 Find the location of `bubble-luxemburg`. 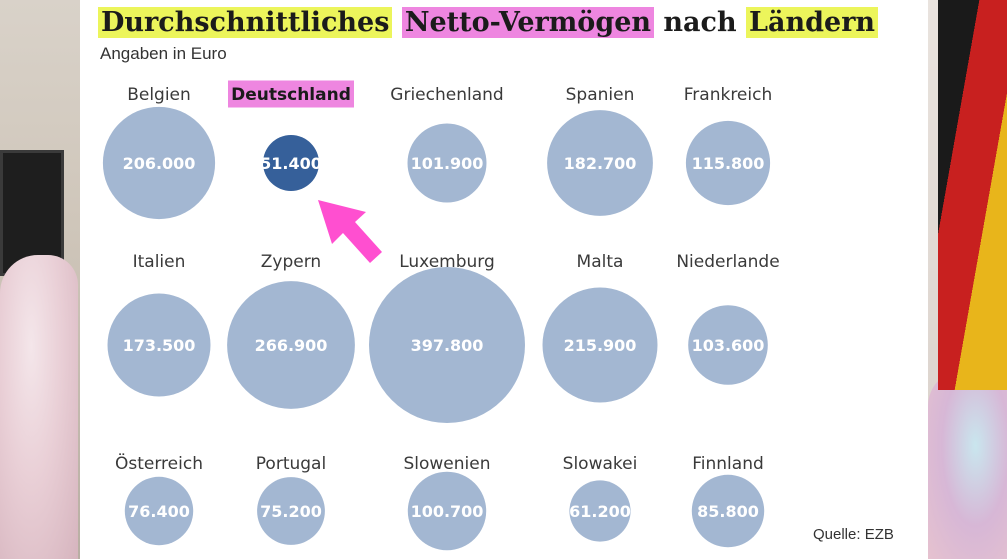

bubble-luxemburg is located at coordinates (447, 345).